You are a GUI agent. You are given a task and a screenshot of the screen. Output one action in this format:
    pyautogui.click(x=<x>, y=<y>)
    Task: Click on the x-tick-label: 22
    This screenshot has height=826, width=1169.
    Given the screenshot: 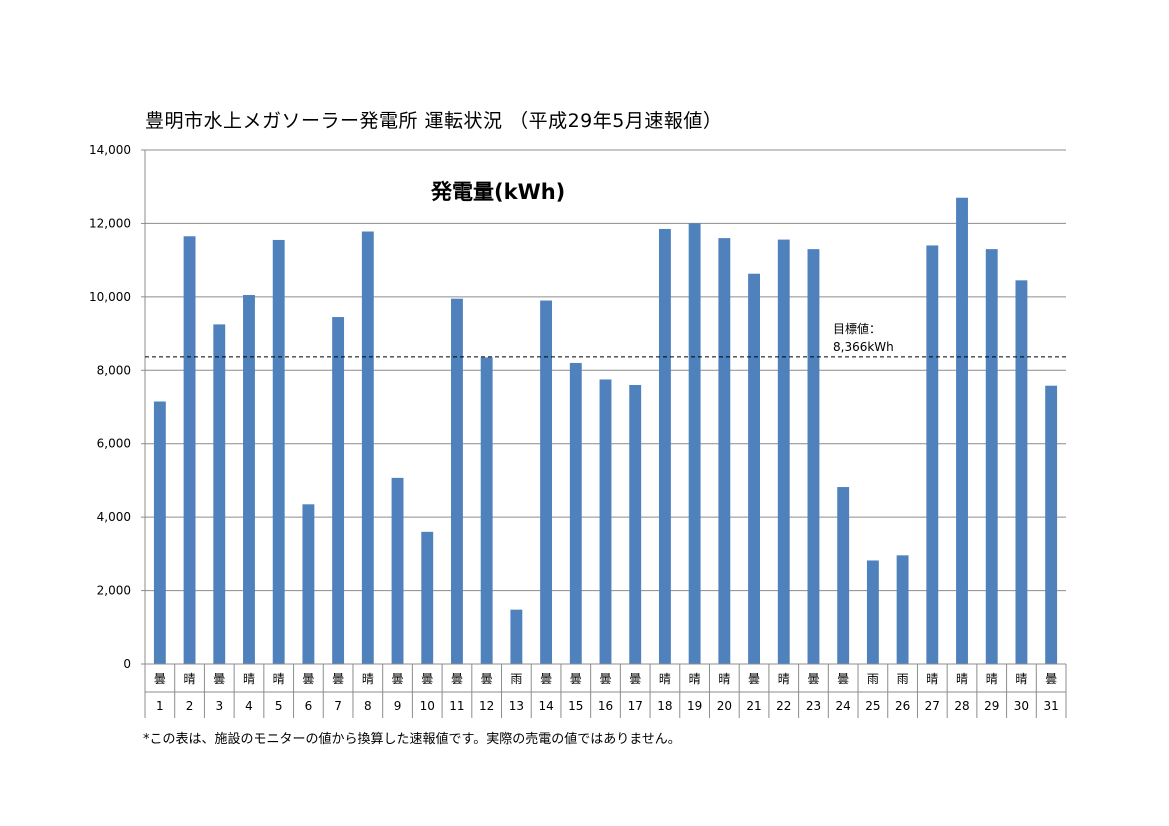 What is the action you would take?
    pyautogui.click(x=783, y=706)
    